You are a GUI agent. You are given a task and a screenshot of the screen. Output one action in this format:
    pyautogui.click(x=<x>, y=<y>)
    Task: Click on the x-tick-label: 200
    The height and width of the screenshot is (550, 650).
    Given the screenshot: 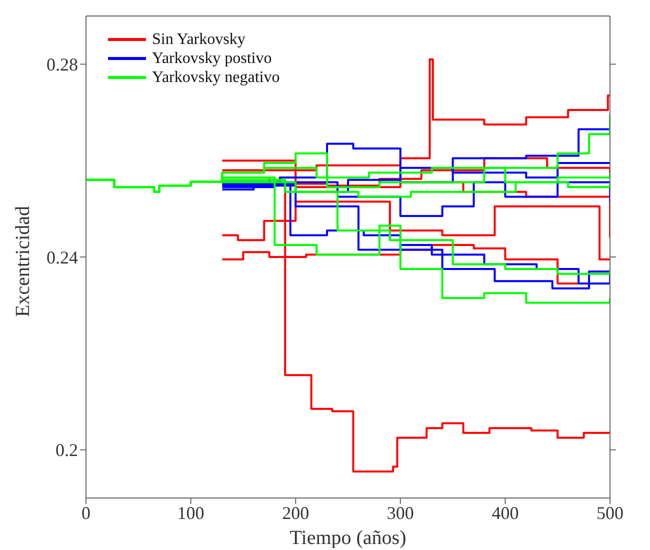 What is the action you would take?
    pyautogui.click(x=296, y=512)
    